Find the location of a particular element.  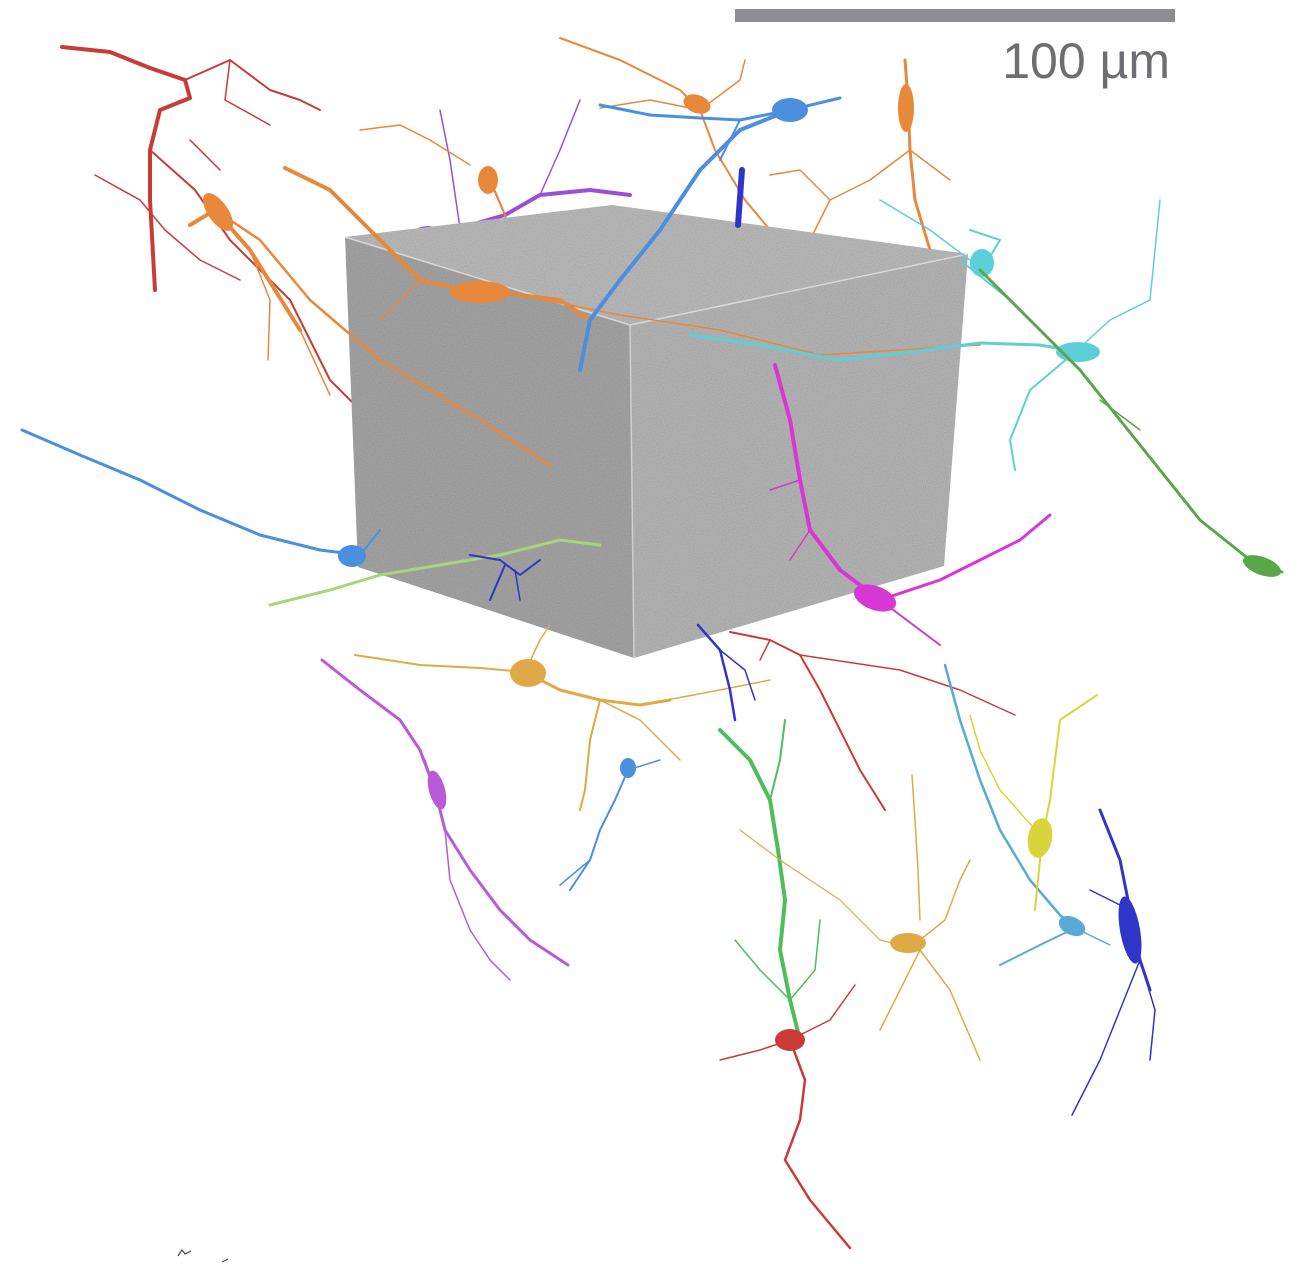

neuron-cyan-soma is located at coordinates (985, 253).